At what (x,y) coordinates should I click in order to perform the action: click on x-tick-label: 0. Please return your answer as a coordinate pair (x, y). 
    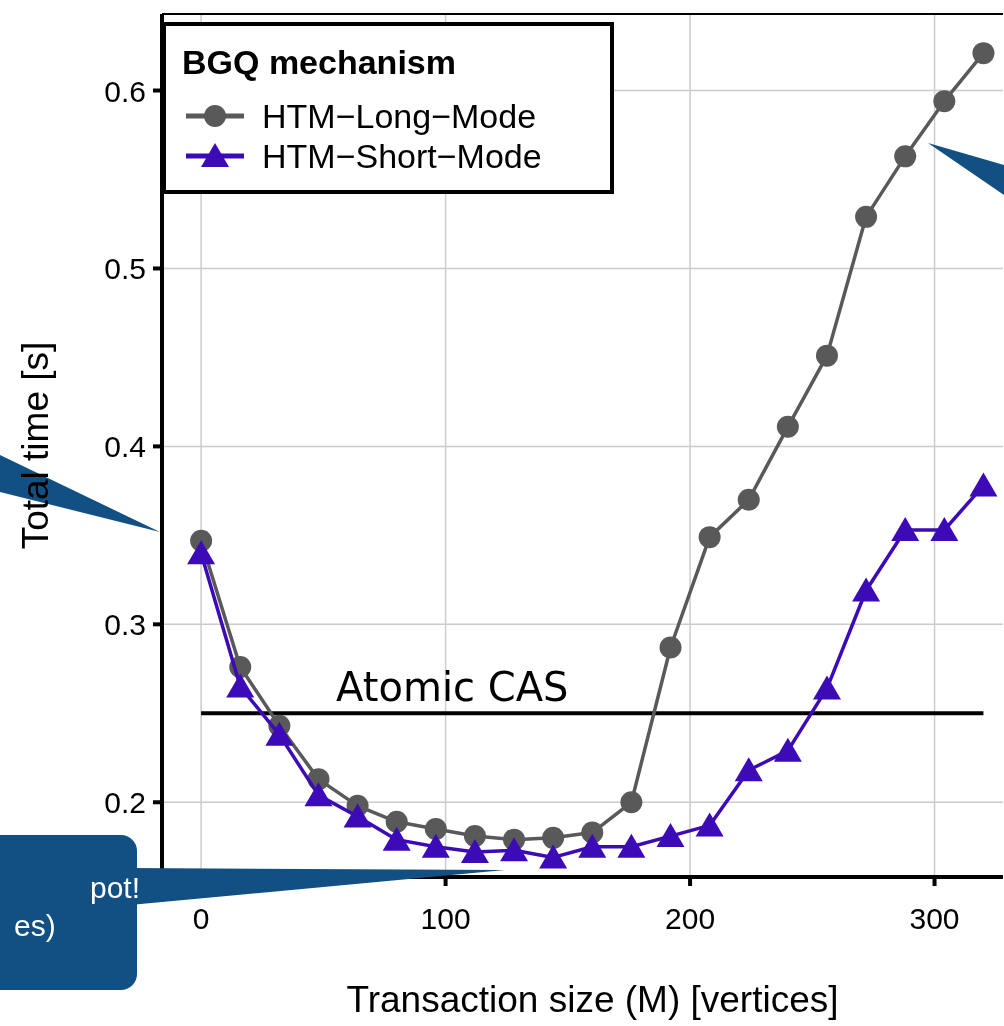
    Looking at the image, I should click on (201, 918).